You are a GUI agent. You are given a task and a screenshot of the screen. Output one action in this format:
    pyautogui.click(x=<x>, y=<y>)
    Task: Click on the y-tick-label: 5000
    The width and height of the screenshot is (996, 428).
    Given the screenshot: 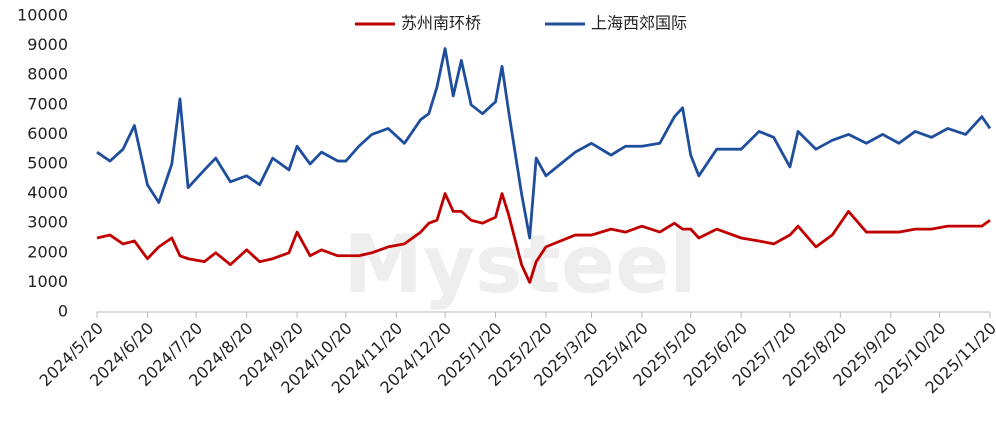 What is the action you would take?
    pyautogui.click(x=47, y=163)
    